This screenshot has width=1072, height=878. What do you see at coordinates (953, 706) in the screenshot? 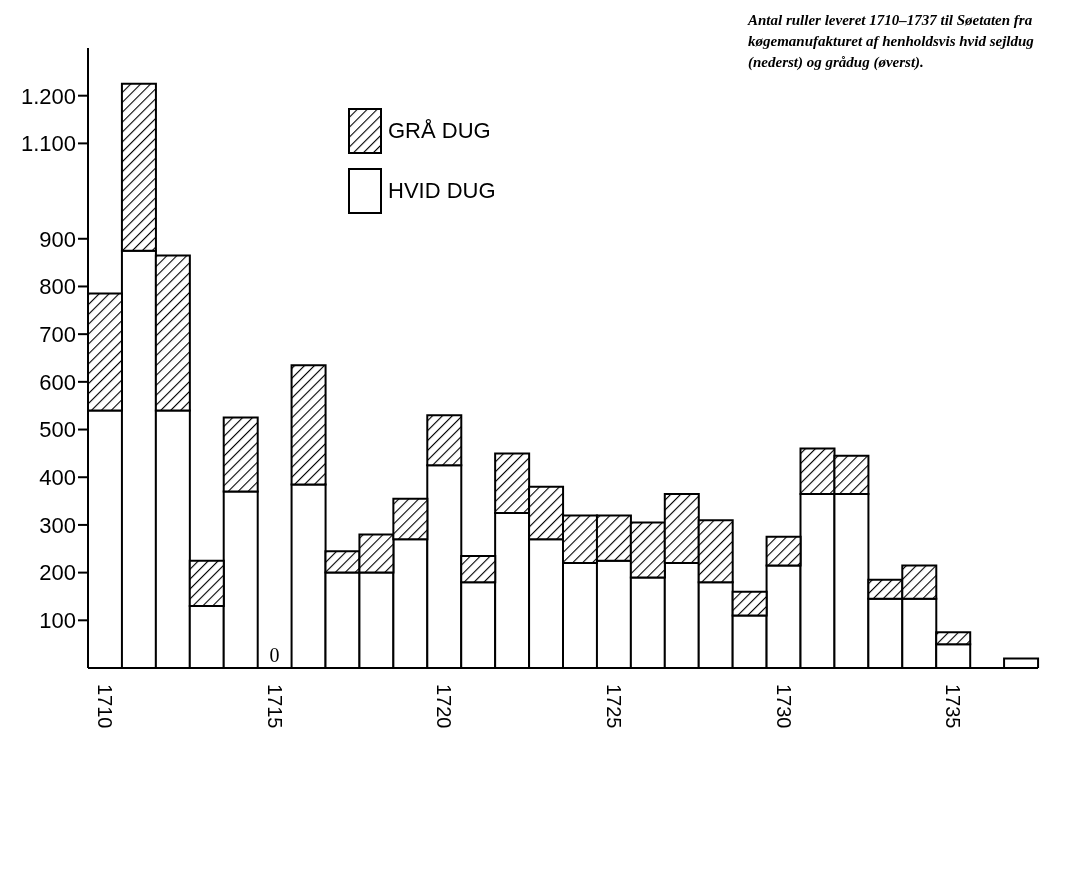
I see `x-tick-label: 1735` at bounding box center [953, 706].